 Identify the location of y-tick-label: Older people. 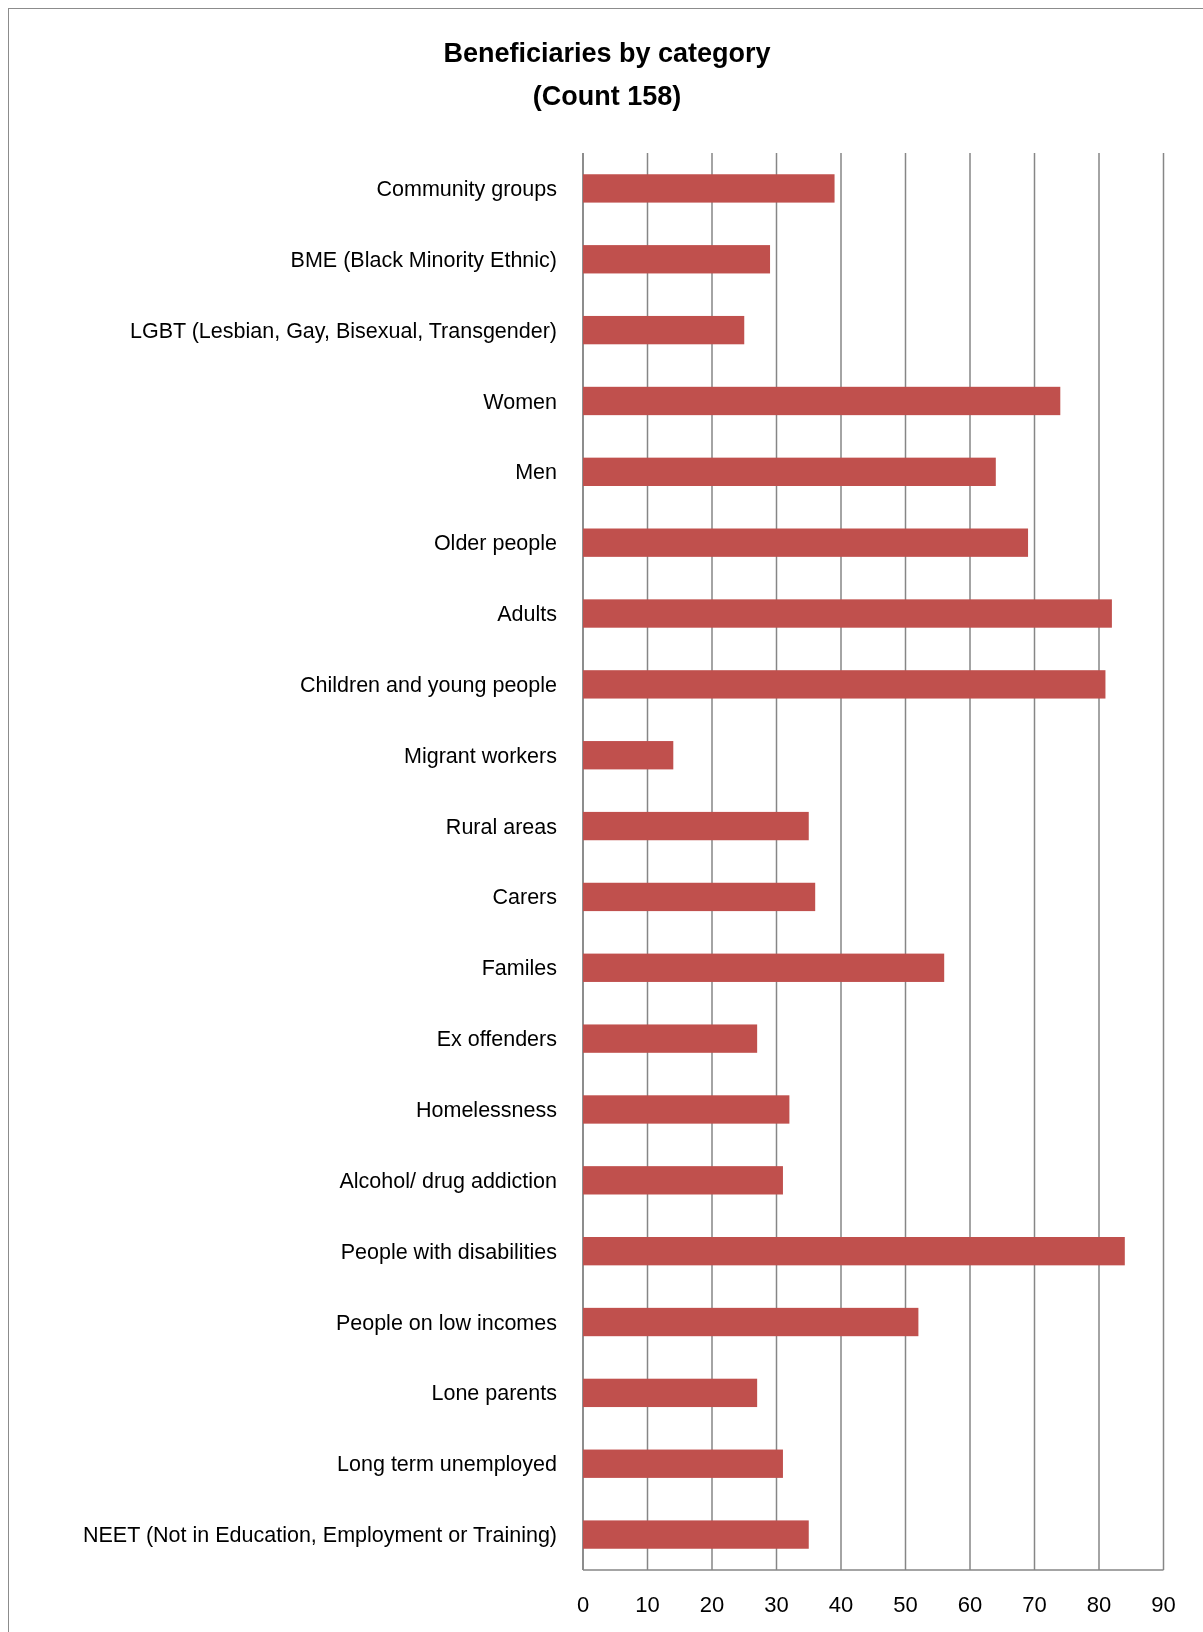
(495, 543).